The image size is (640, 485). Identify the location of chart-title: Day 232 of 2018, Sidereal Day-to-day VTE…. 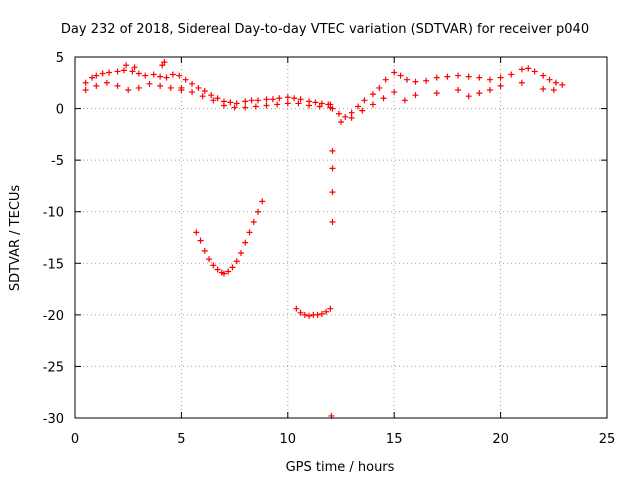
(325, 29).